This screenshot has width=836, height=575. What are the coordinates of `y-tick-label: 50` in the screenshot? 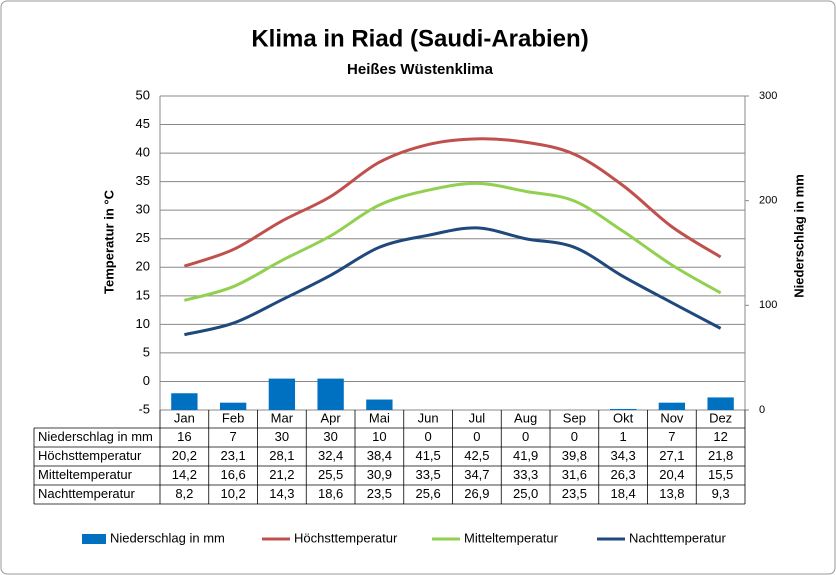 It's located at (143, 94).